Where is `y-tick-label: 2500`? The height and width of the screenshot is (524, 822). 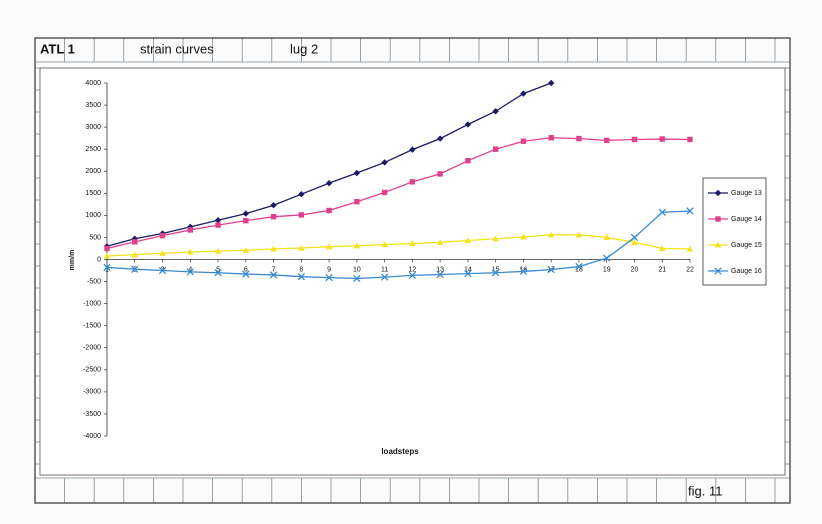
y-tick-label: 2500 is located at coordinates (93, 149).